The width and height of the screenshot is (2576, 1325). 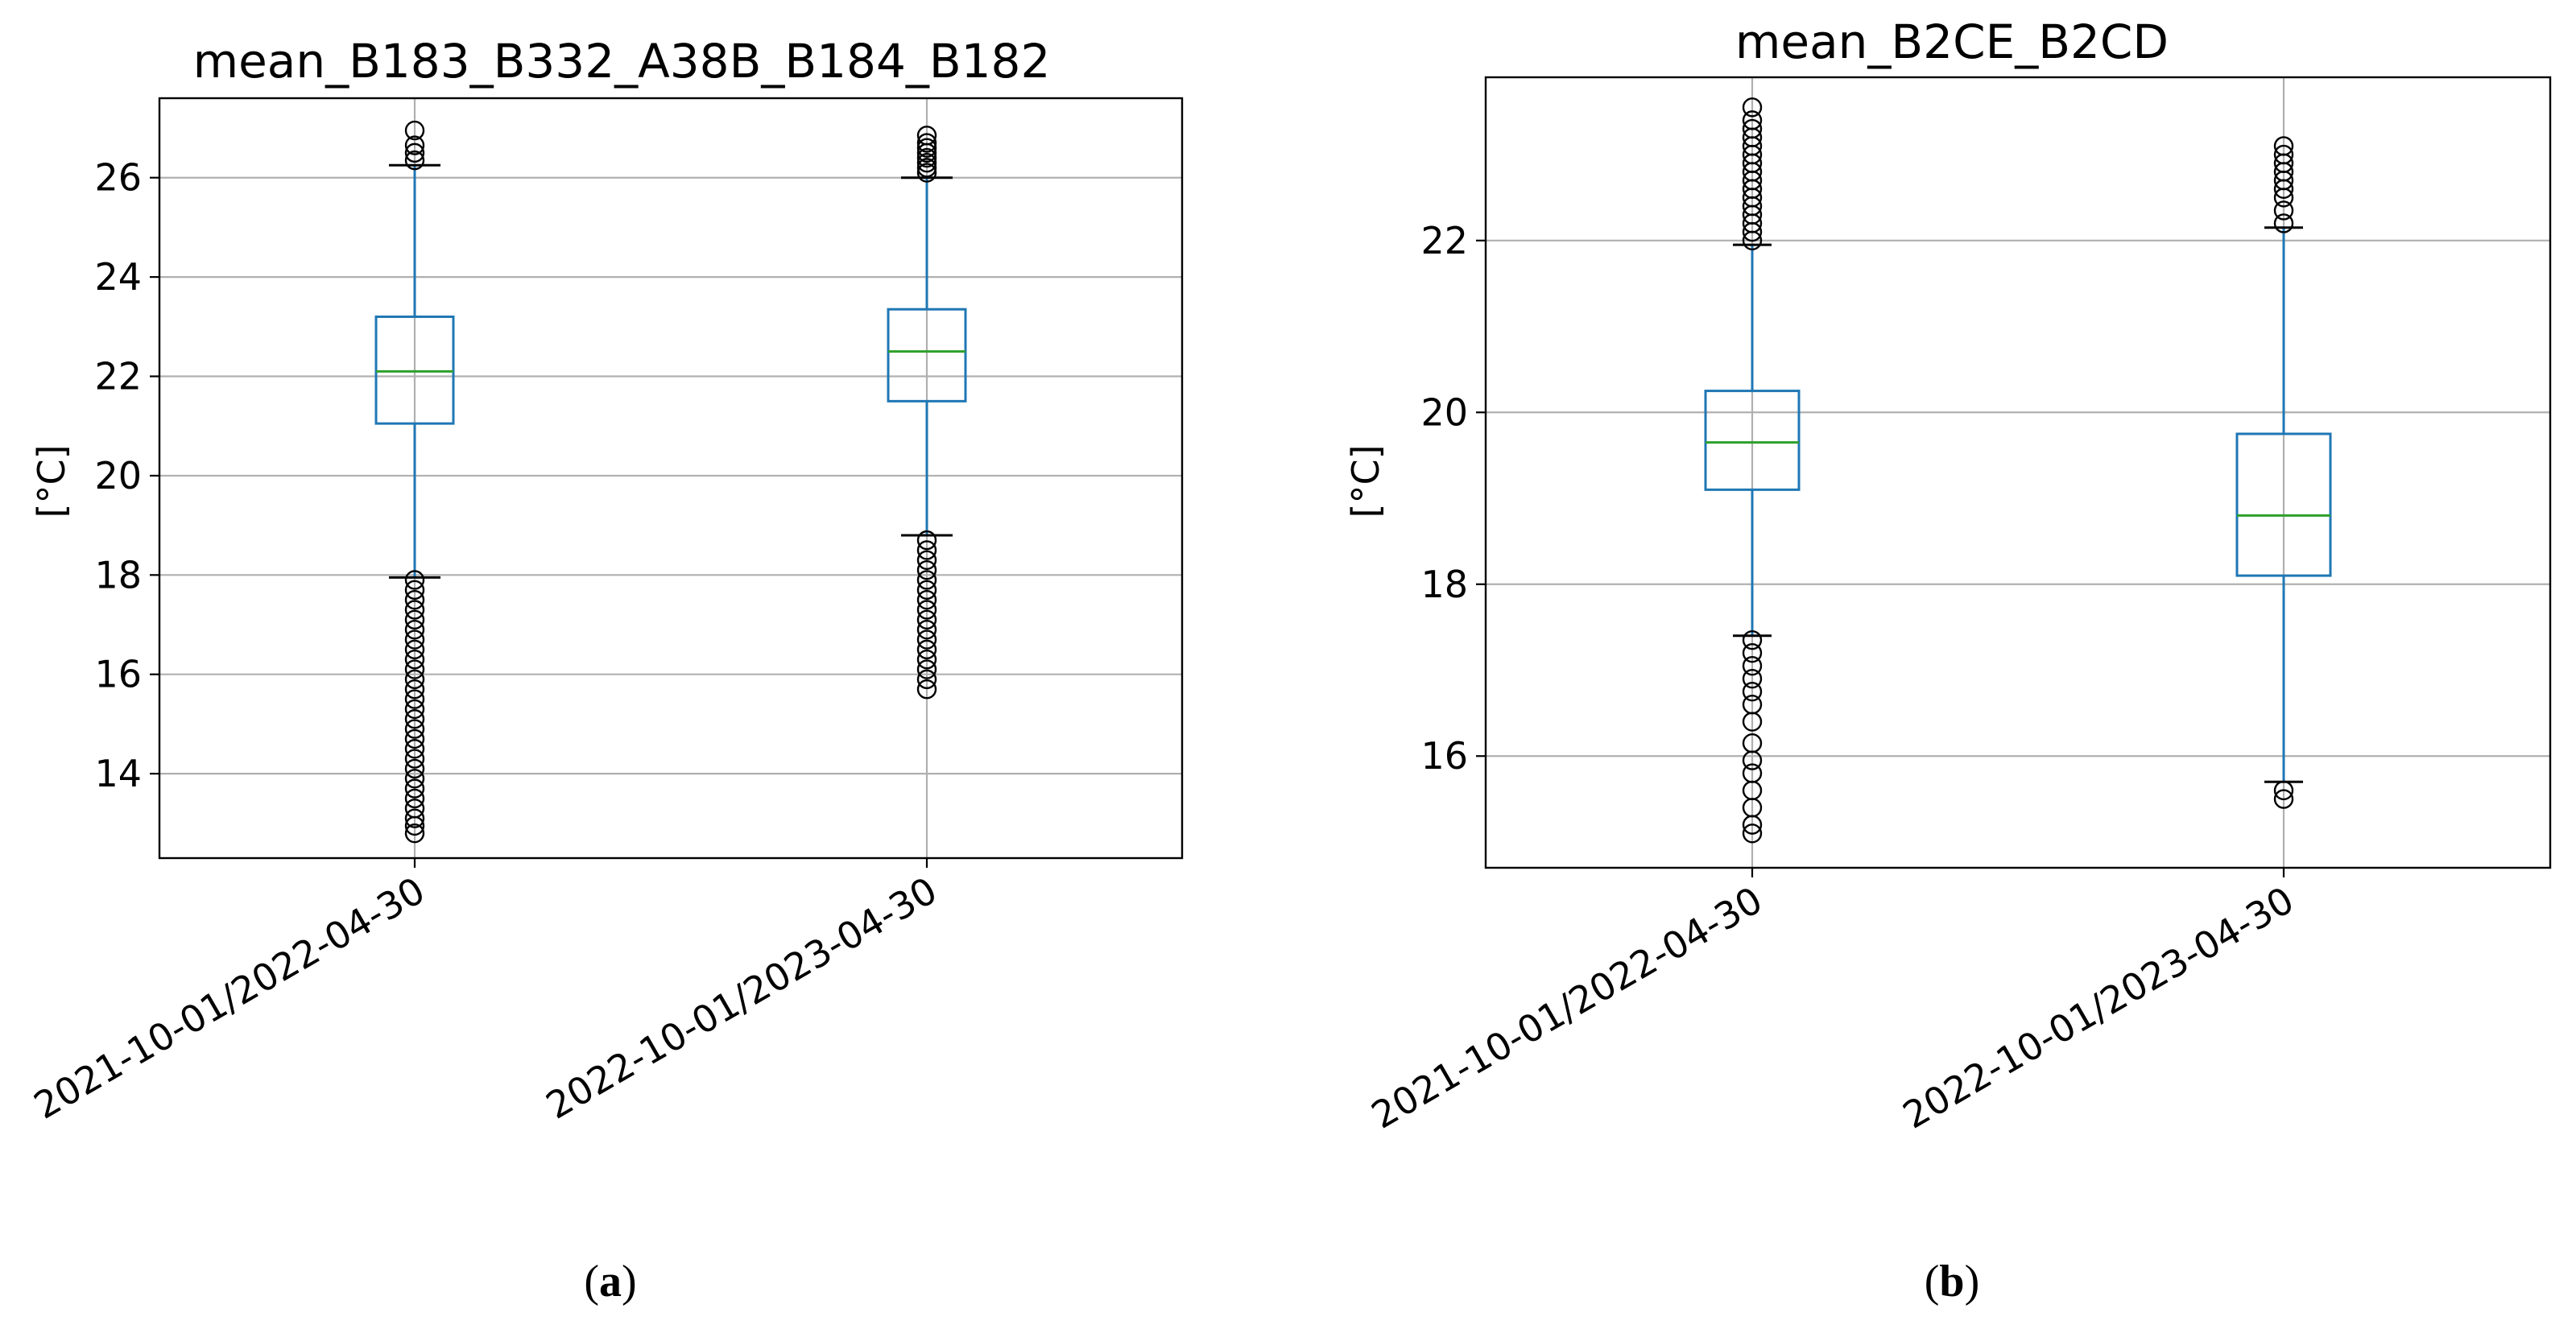 I want to click on caption-b: (b), so click(x=1952, y=1282).